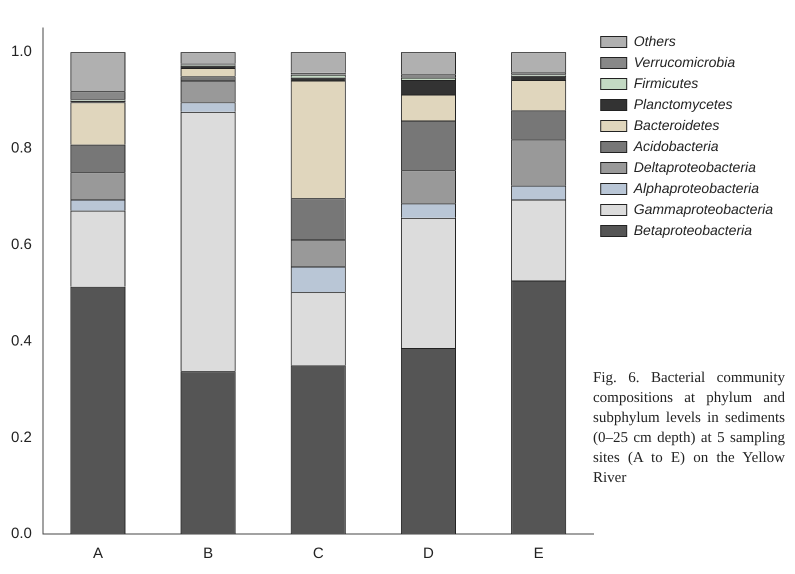 This screenshot has width=795, height=574. Describe the element at coordinates (675, 146) in the screenshot. I see `legend-label: Acidobacteria` at that location.